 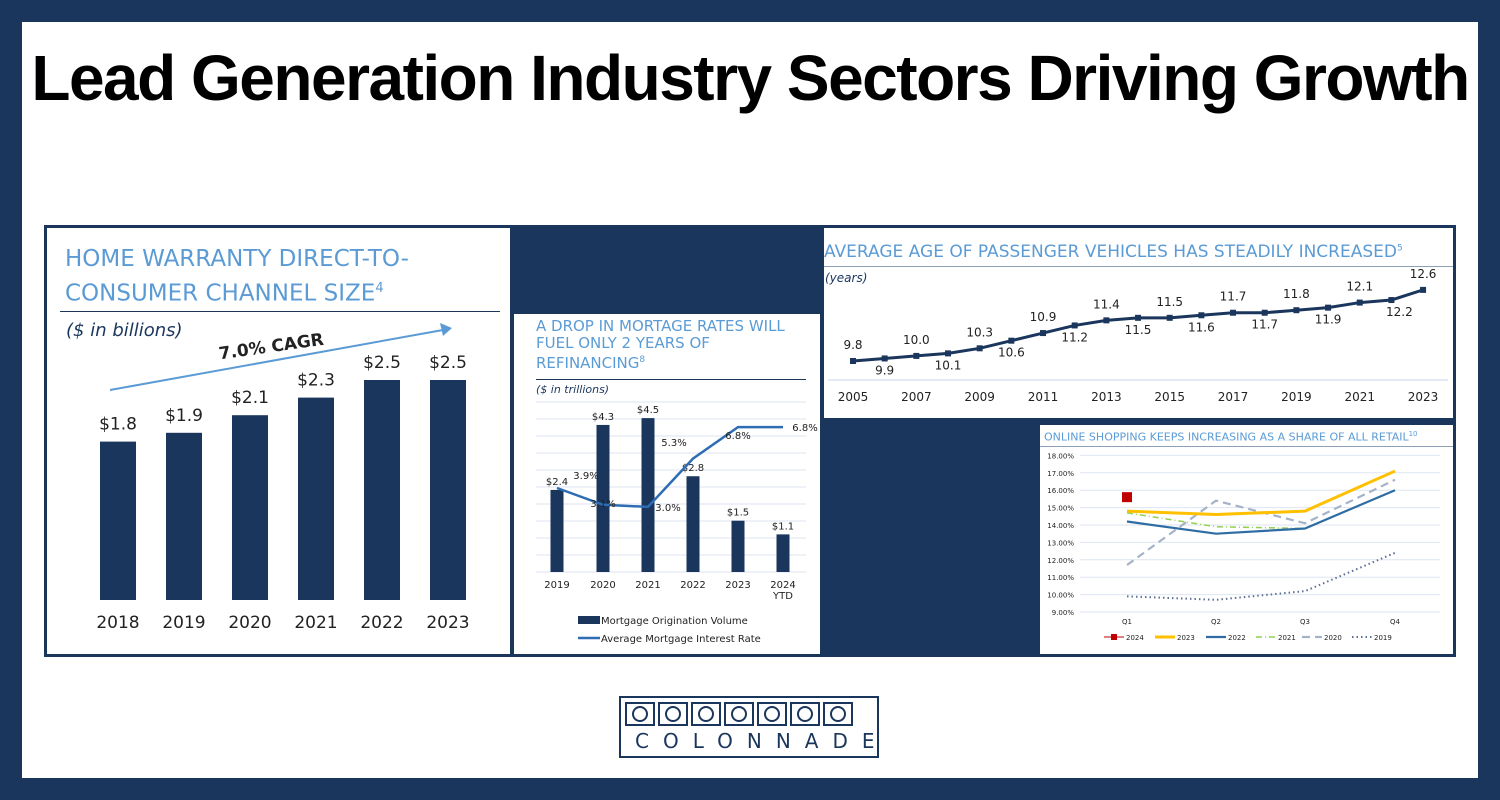 I want to click on data-label: 9.8, so click(x=852, y=345).